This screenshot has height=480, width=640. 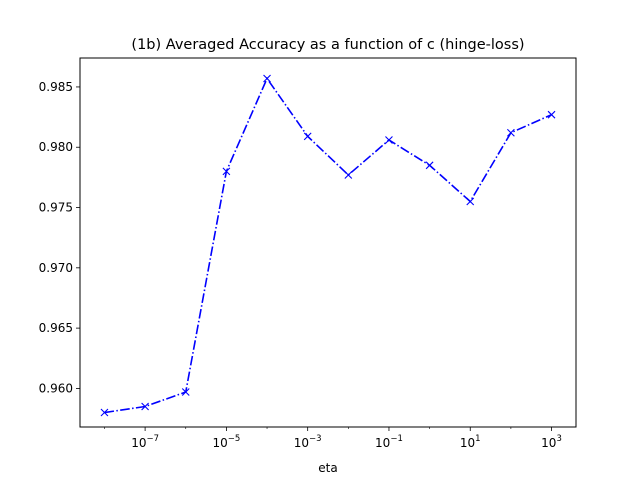 I want to click on y-tick-label-3: 0.975, so click(x=56, y=208).